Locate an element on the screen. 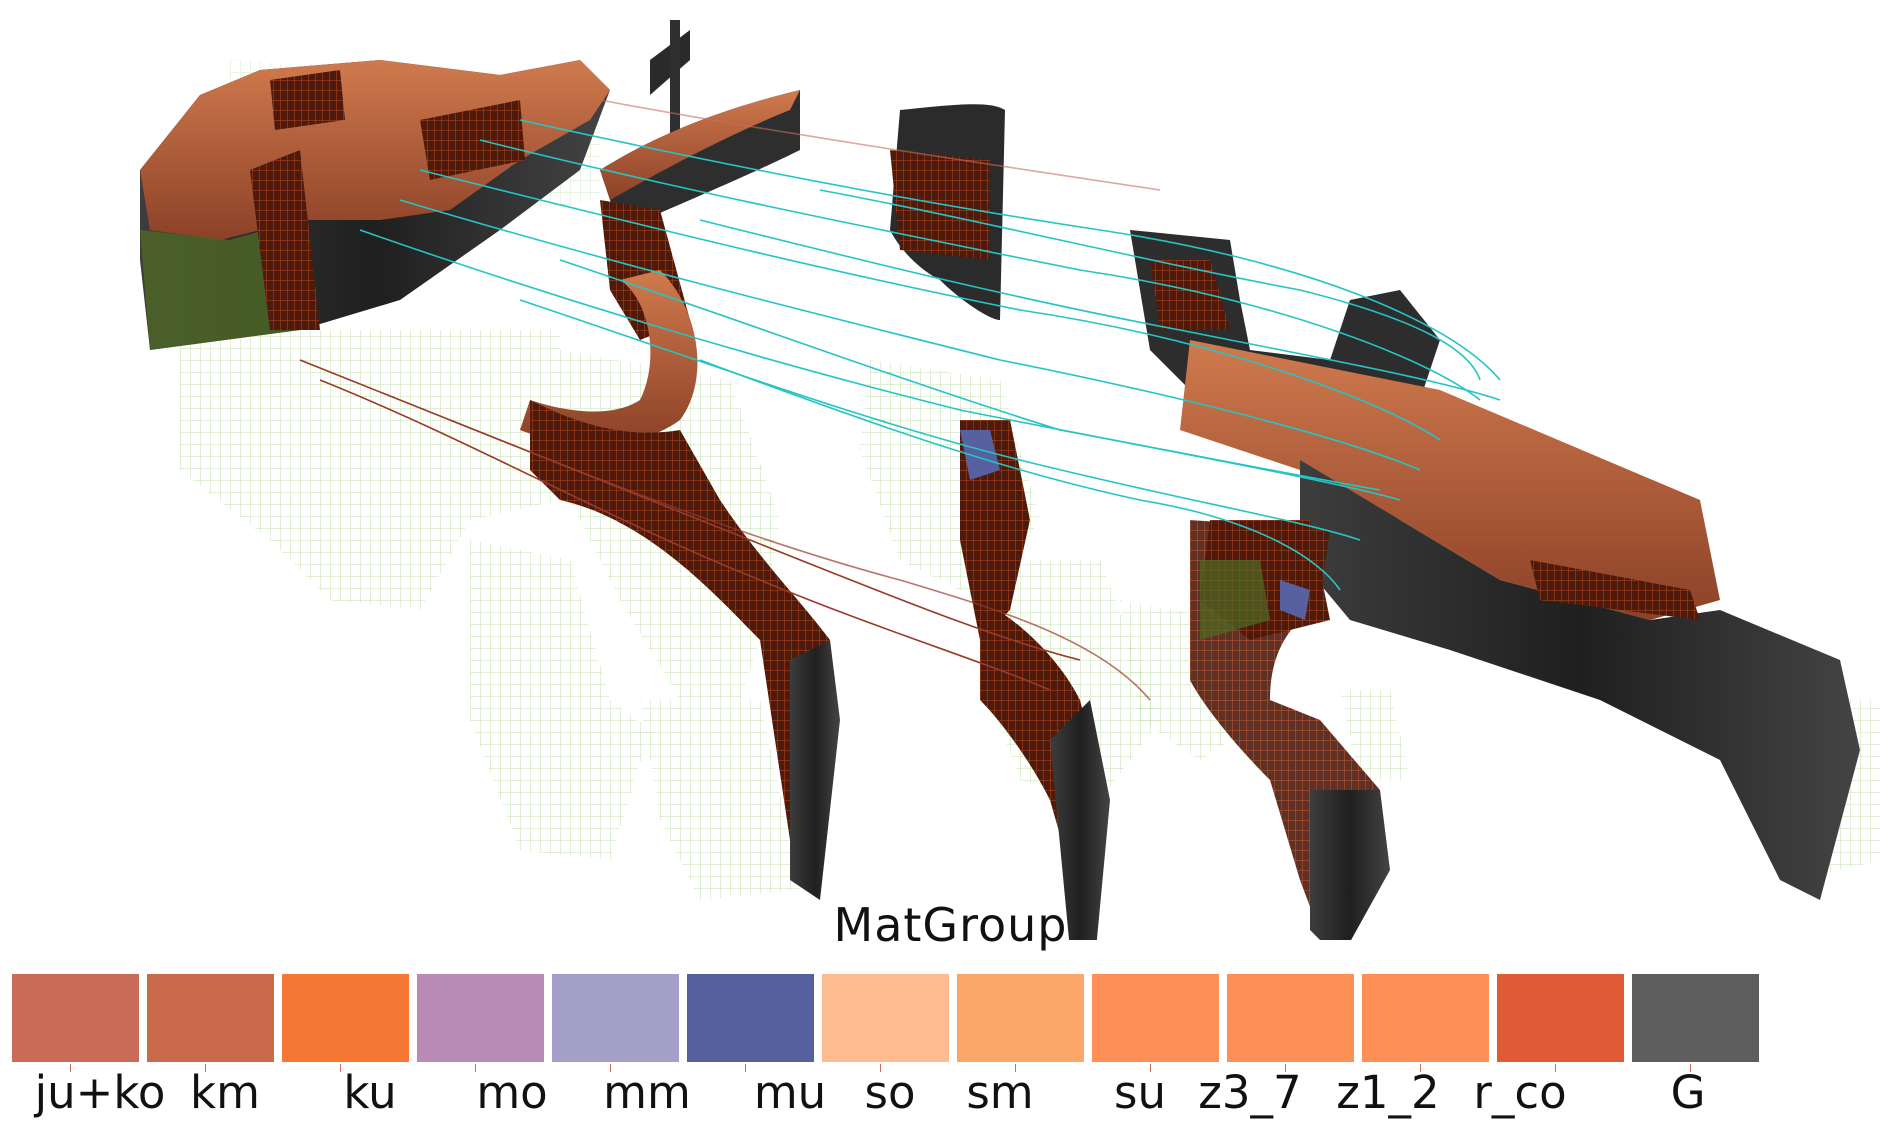  legend-label-ju+ko: ju+ko is located at coordinates (100, 1092).